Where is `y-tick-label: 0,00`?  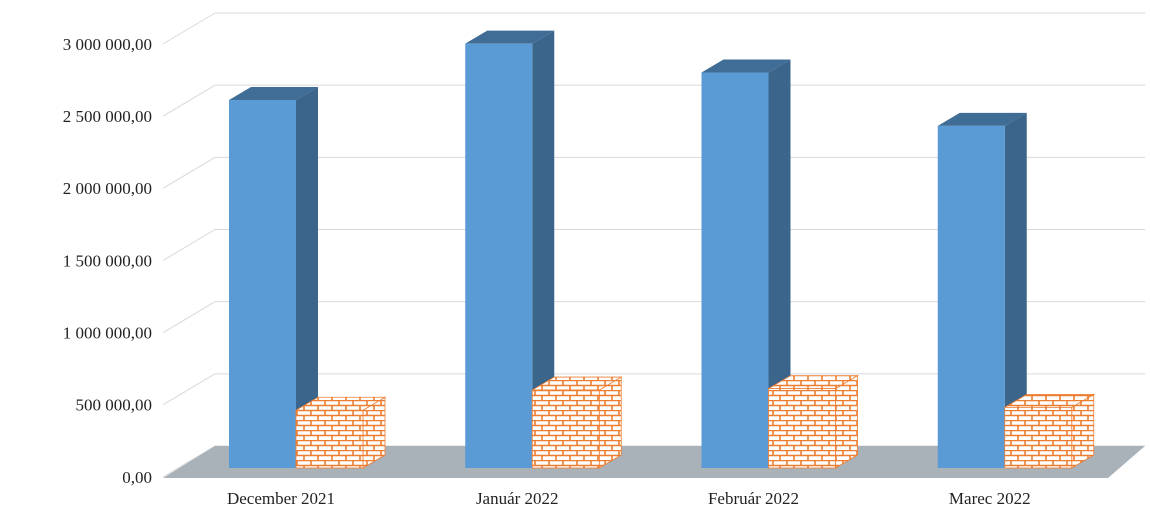 y-tick-label: 0,00 is located at coordinates (137, 477).